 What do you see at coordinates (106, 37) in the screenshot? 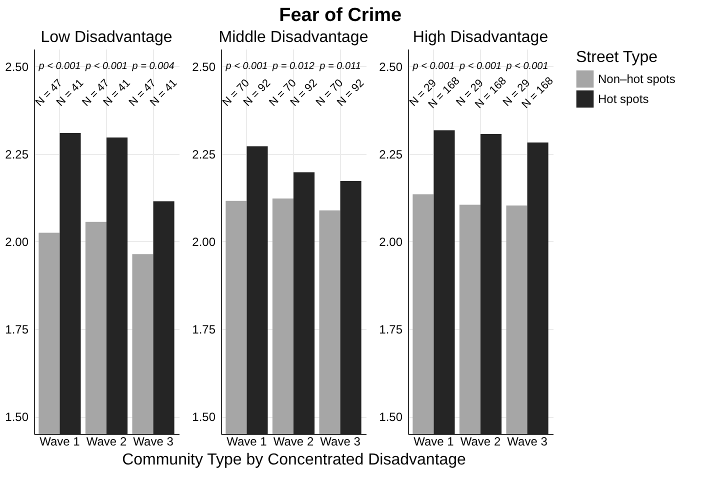
I see `chart-subtitle: Low Disadvantage` at bounding box center [106, 37].